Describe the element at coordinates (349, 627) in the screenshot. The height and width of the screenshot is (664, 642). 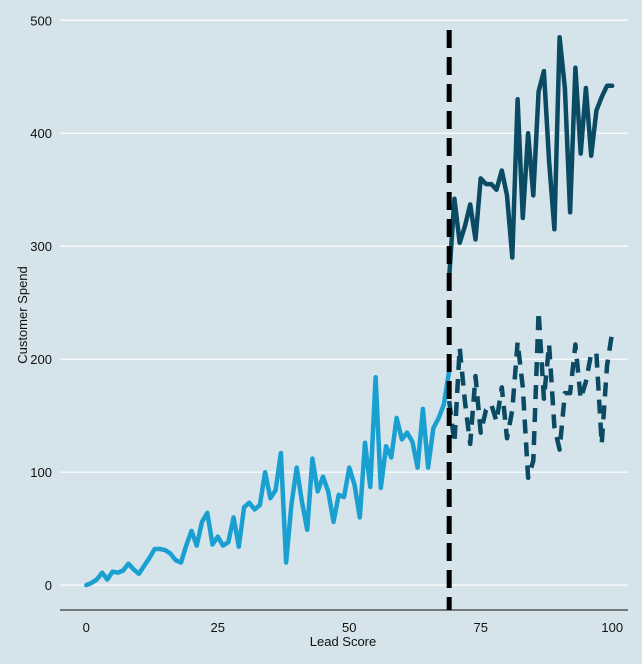
I see `x-tick-label: 50` at that location.